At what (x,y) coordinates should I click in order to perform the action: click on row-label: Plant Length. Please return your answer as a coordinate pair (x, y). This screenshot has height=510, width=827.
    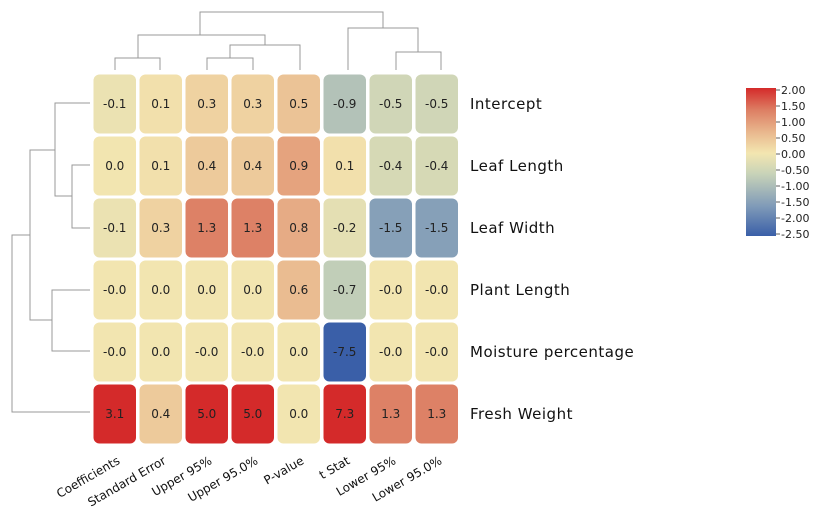
    Looking at the image, I should click on (520, 290).